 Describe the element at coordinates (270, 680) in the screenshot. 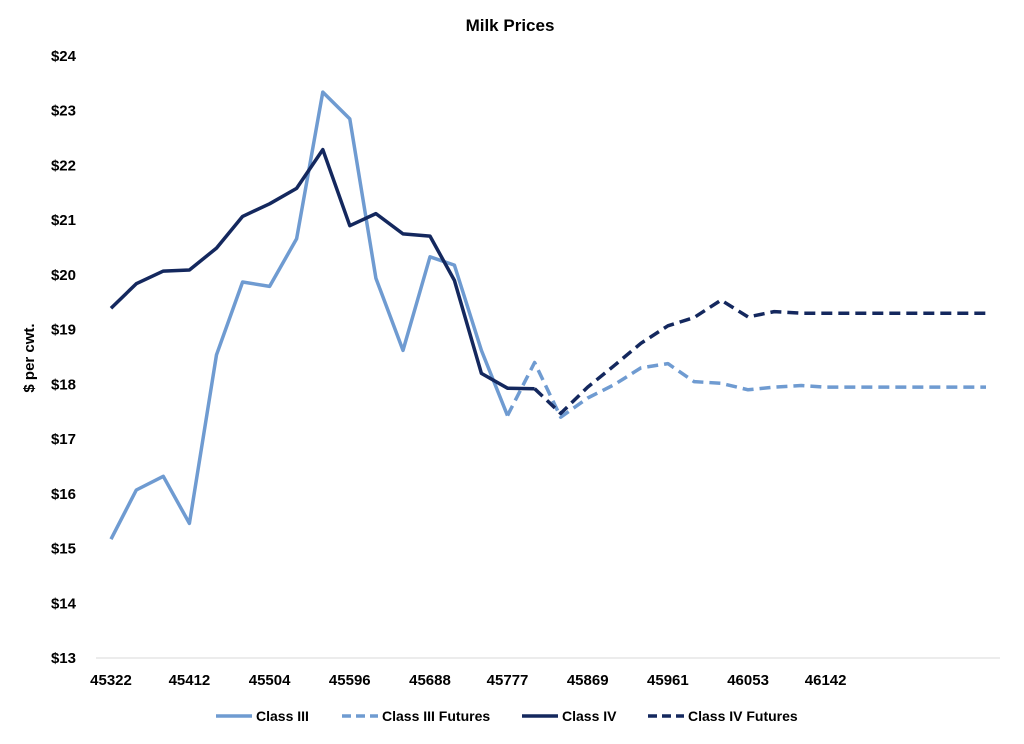

I see `x-tick-label: 45504` at that location.